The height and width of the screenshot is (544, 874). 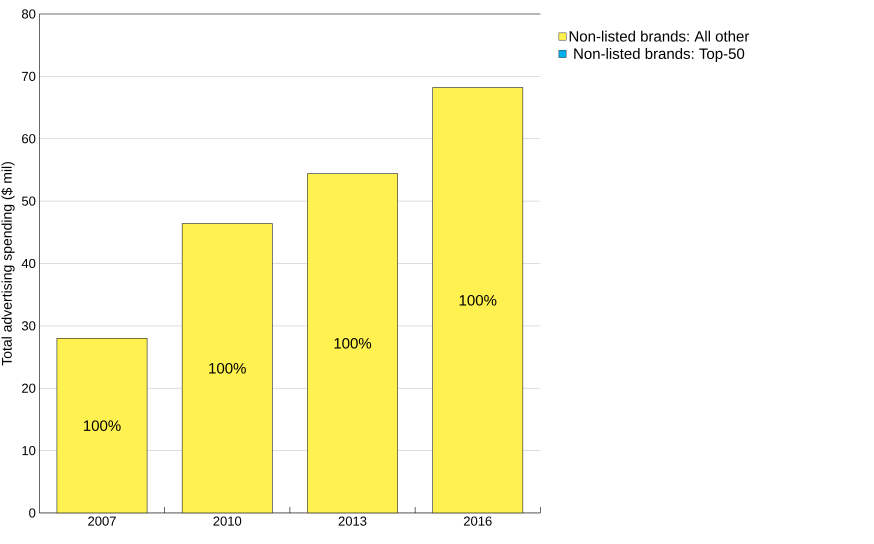 What do you see at coordinates (352, 521) in the screenshot?
I see `x-tick-label: 2013` at bounding box center [352, 521].